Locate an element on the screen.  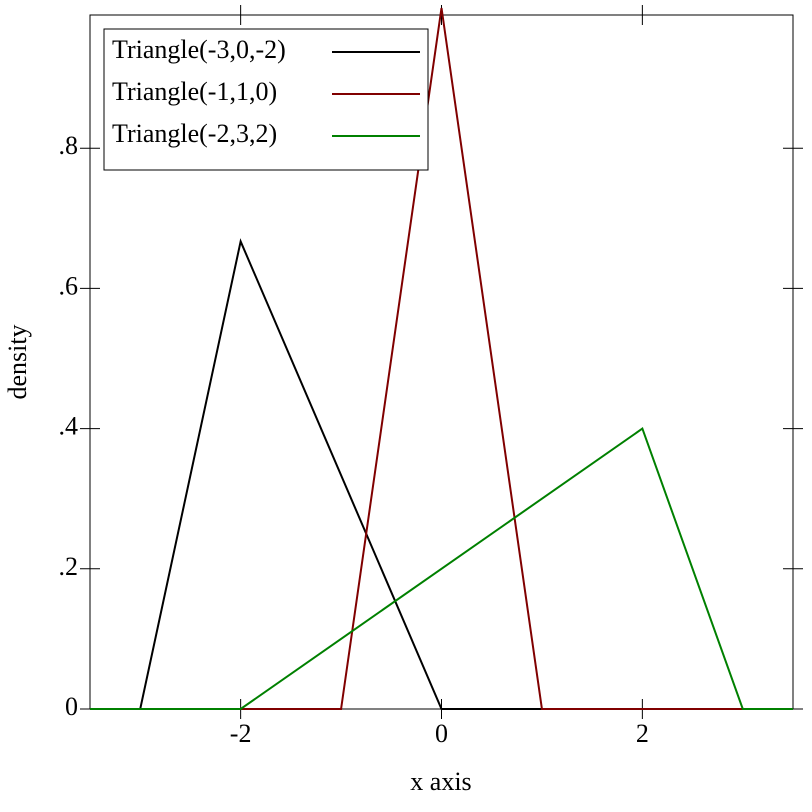
x-tick-label: 0 is located at coordinates (441, 733).